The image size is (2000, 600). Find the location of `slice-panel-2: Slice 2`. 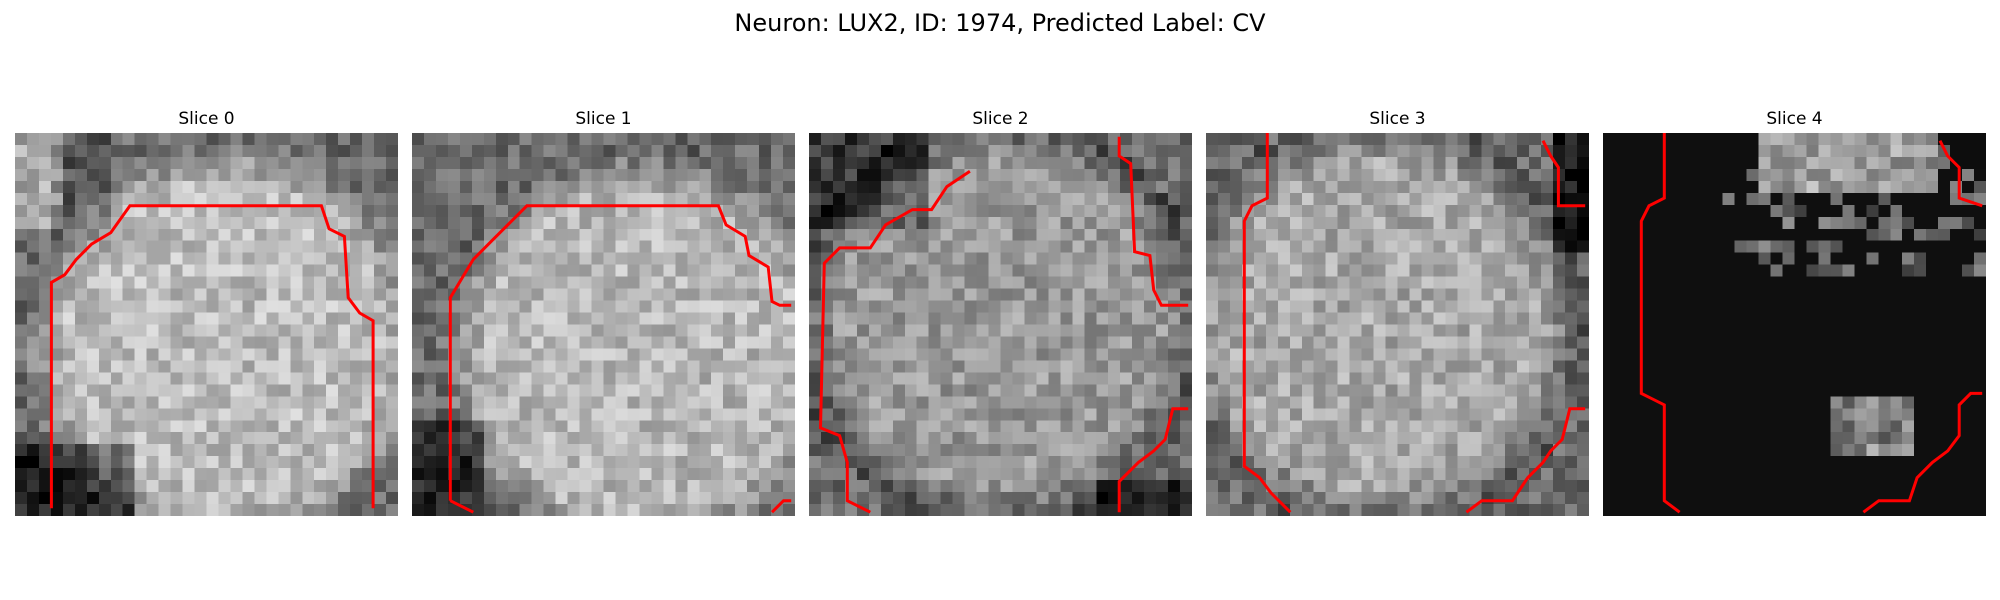

slice-panel-2: Slice 2 is located at coordinates (1000, 313).